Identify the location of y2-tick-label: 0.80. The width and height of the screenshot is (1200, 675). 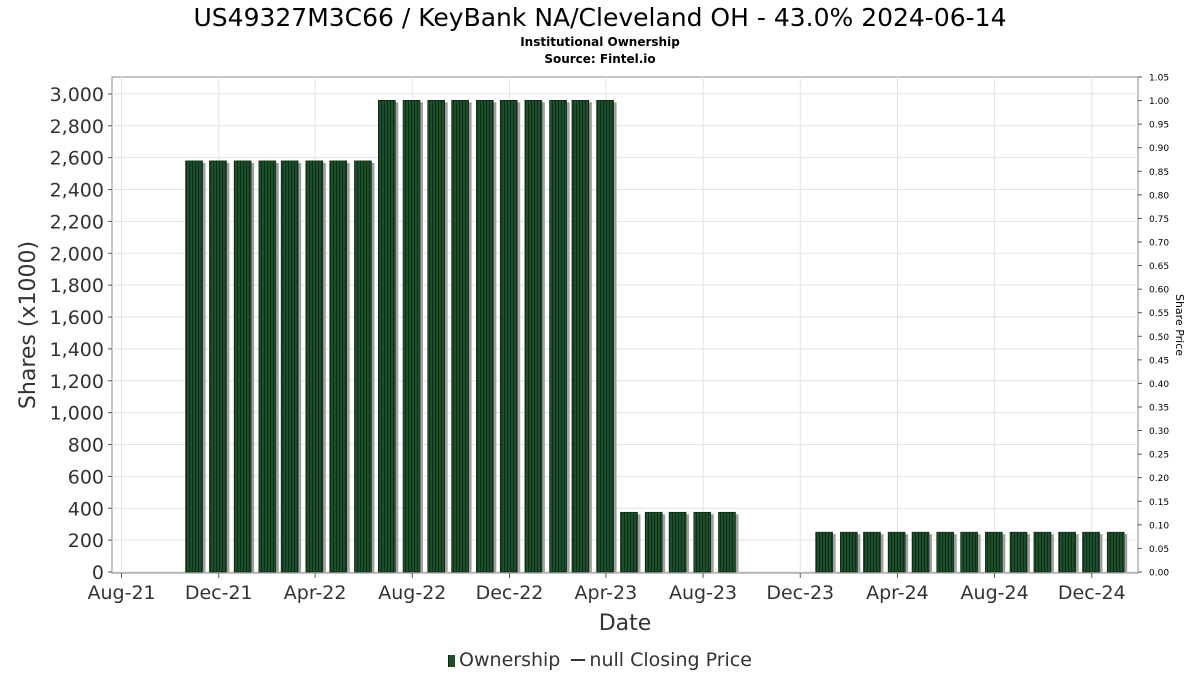
(1159, 196).